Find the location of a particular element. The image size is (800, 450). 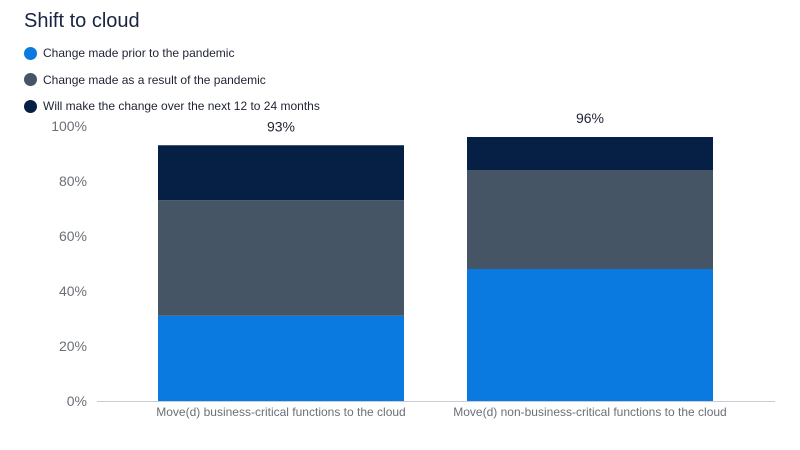

legend-swatch-result is located at coordinates (30, 80).